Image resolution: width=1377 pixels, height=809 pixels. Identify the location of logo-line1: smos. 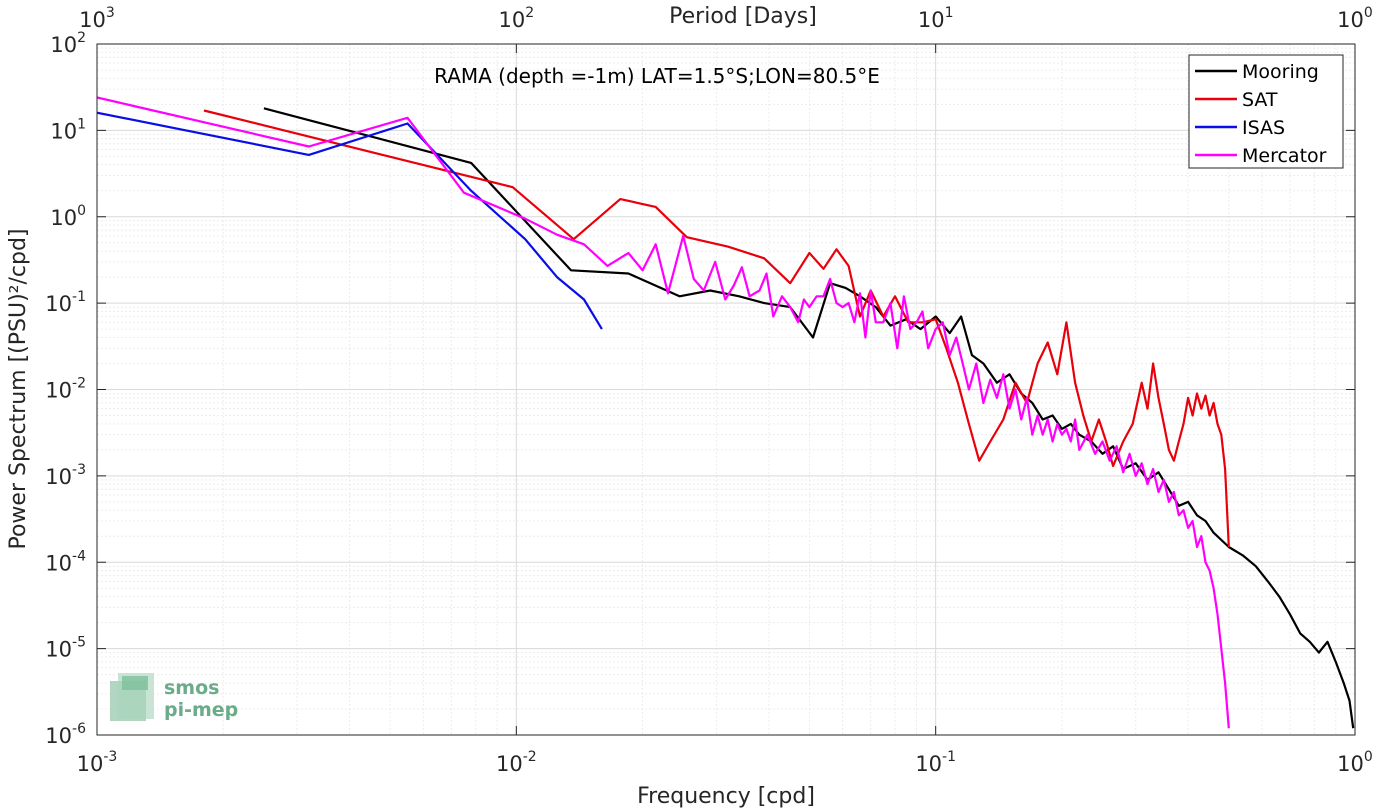
(191, 688).